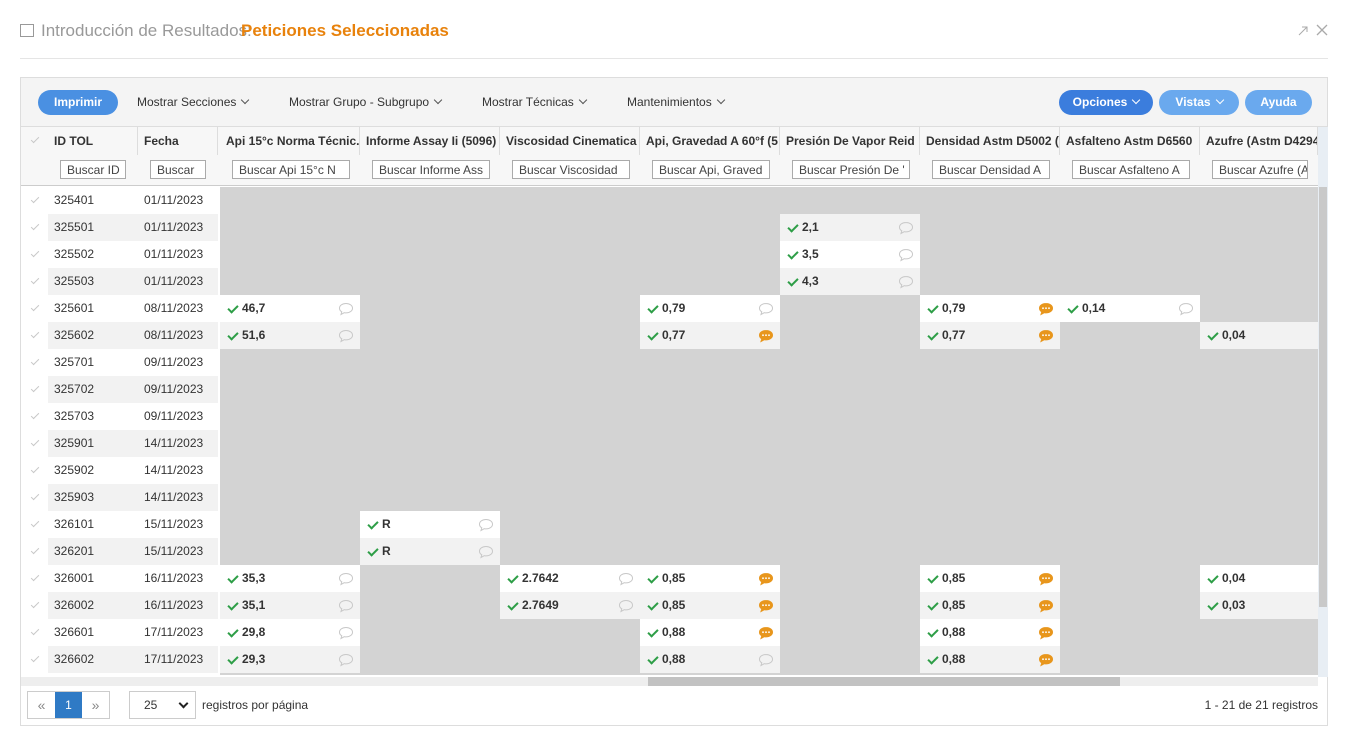 Image resolution: width=1348 pixels, height=742 pixels. Describe the element at coordinates (850, 281) in the screenshot. I see `result-cell: 4,3` at that location.